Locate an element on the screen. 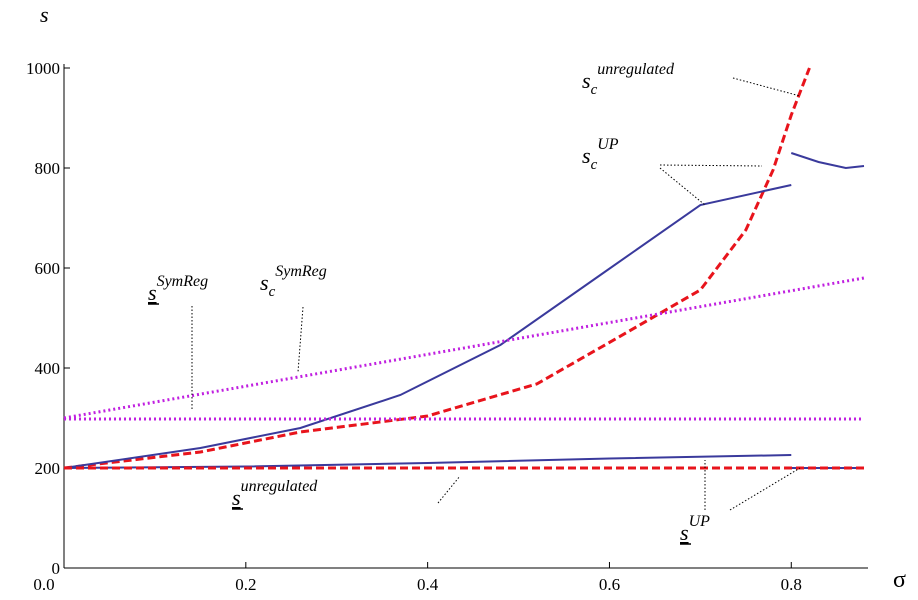  x-tick-label: 0.6 is located at coordinates (609, 584).